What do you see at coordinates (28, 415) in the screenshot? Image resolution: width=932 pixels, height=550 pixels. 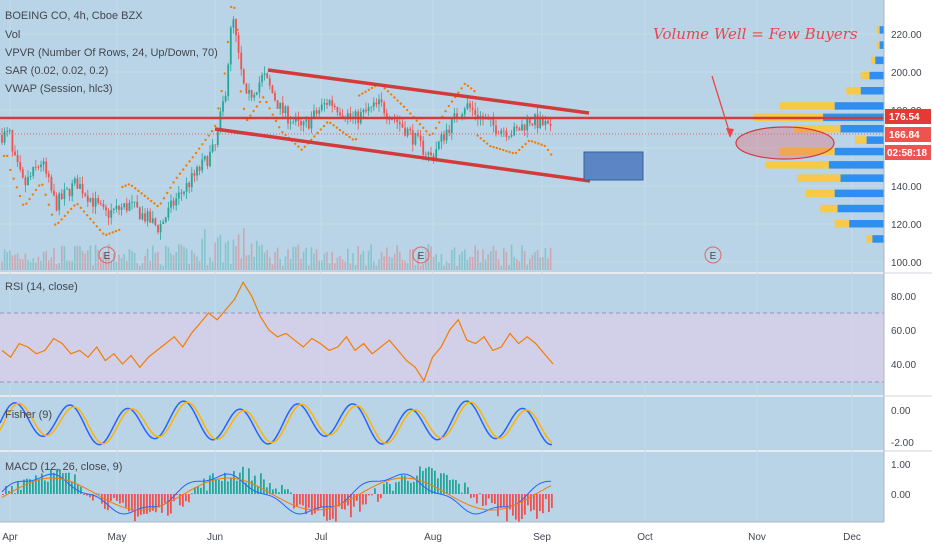 I see `fisher-pane-title: Fisher (9)` at bounding box center [28, 415].